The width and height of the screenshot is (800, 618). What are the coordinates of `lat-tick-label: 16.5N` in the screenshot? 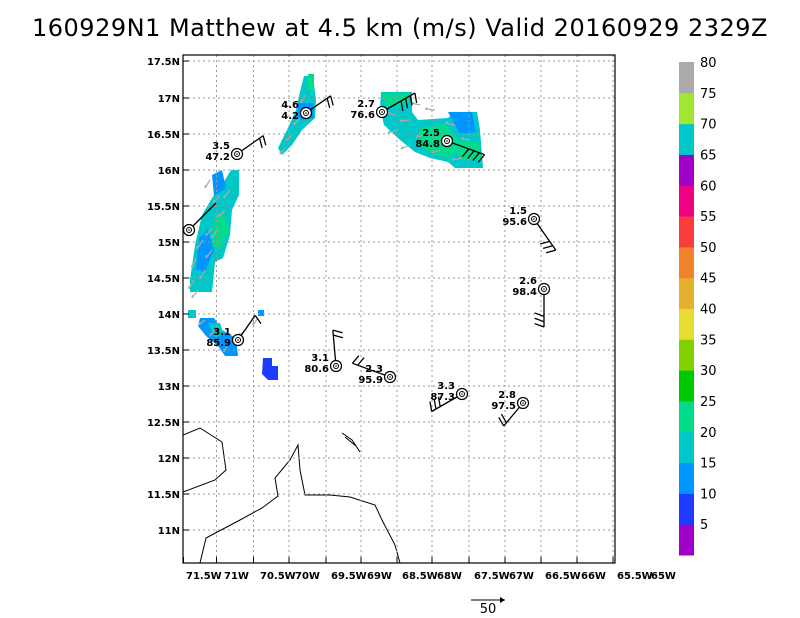 It's located at (163, 135).